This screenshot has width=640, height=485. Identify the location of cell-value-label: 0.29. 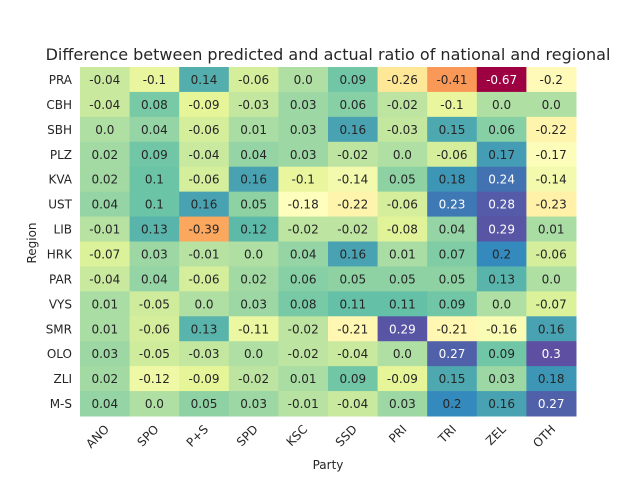
(402, 329).